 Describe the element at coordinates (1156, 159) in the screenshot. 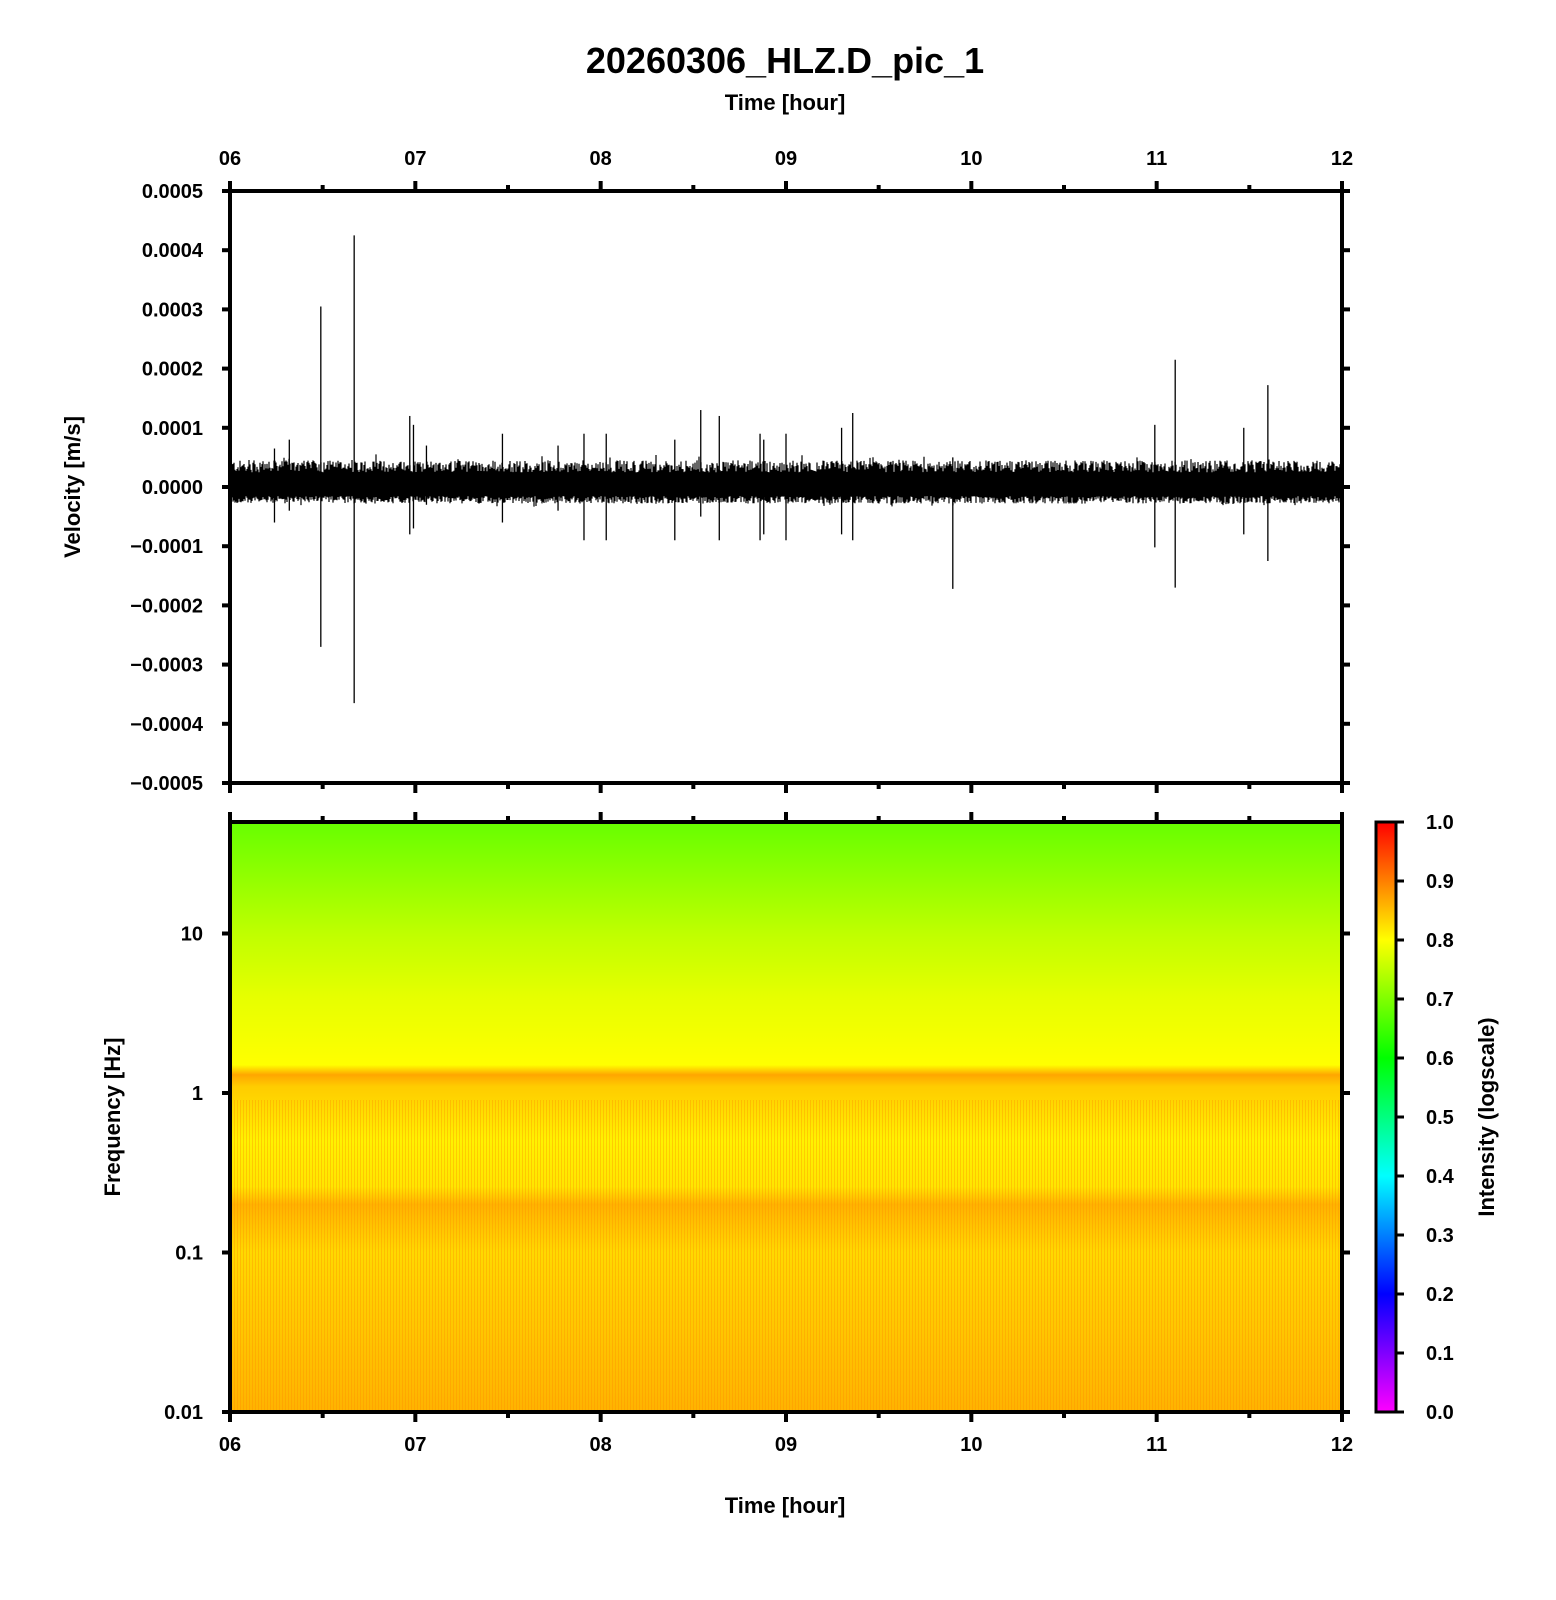

I see `top-x-tick-label: 11` at that location.